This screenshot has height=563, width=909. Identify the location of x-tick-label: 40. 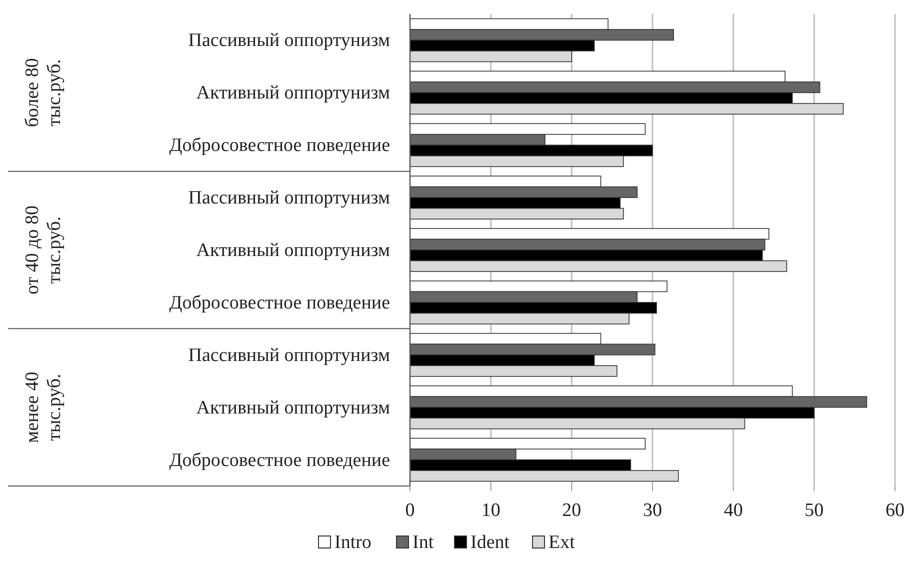
(733, 510).